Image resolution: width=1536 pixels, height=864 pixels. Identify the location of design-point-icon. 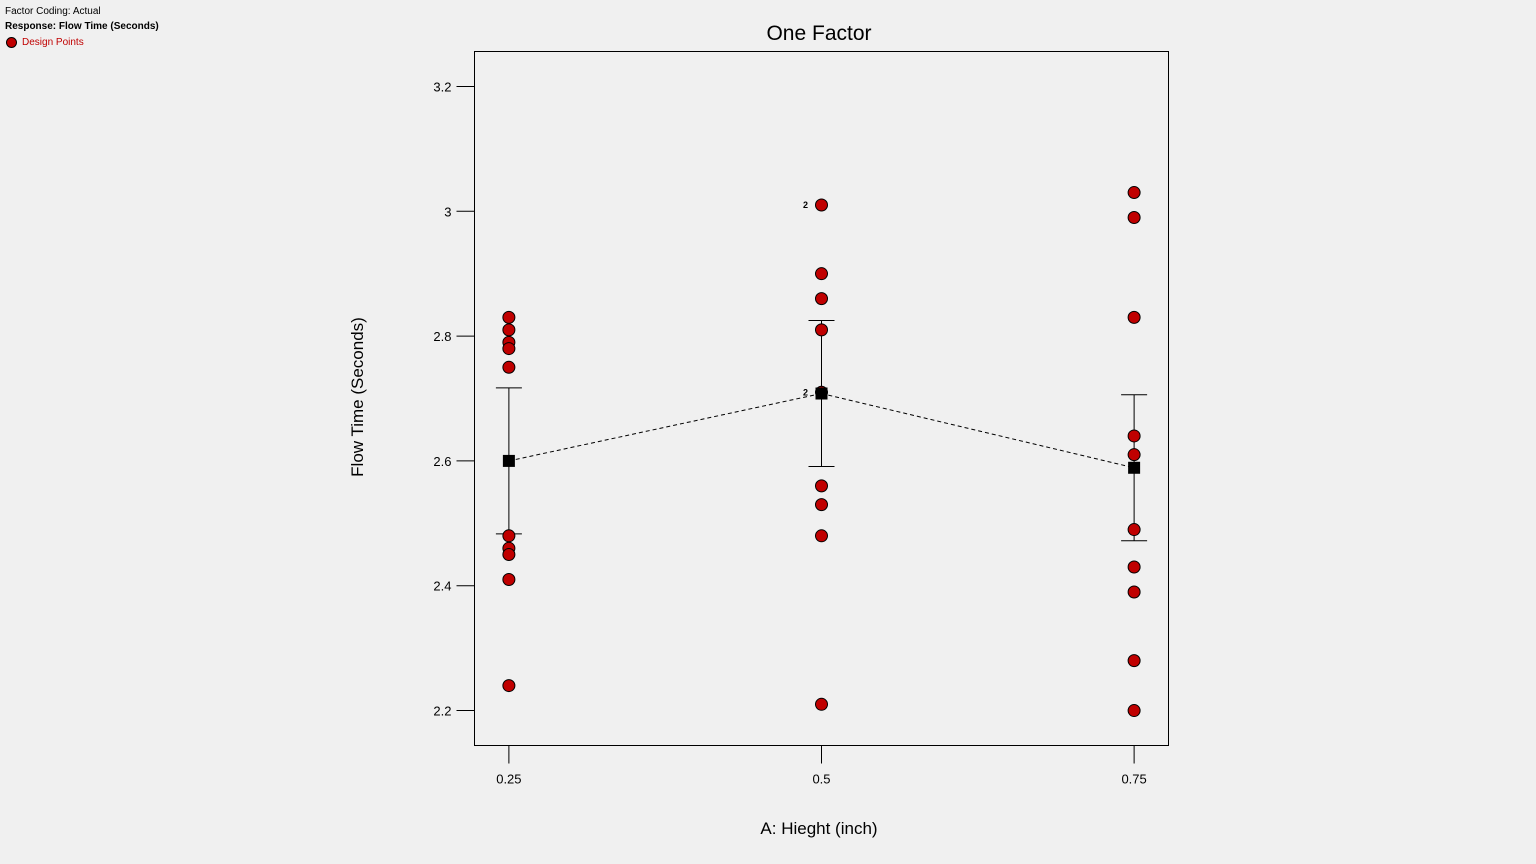
(11, 42).